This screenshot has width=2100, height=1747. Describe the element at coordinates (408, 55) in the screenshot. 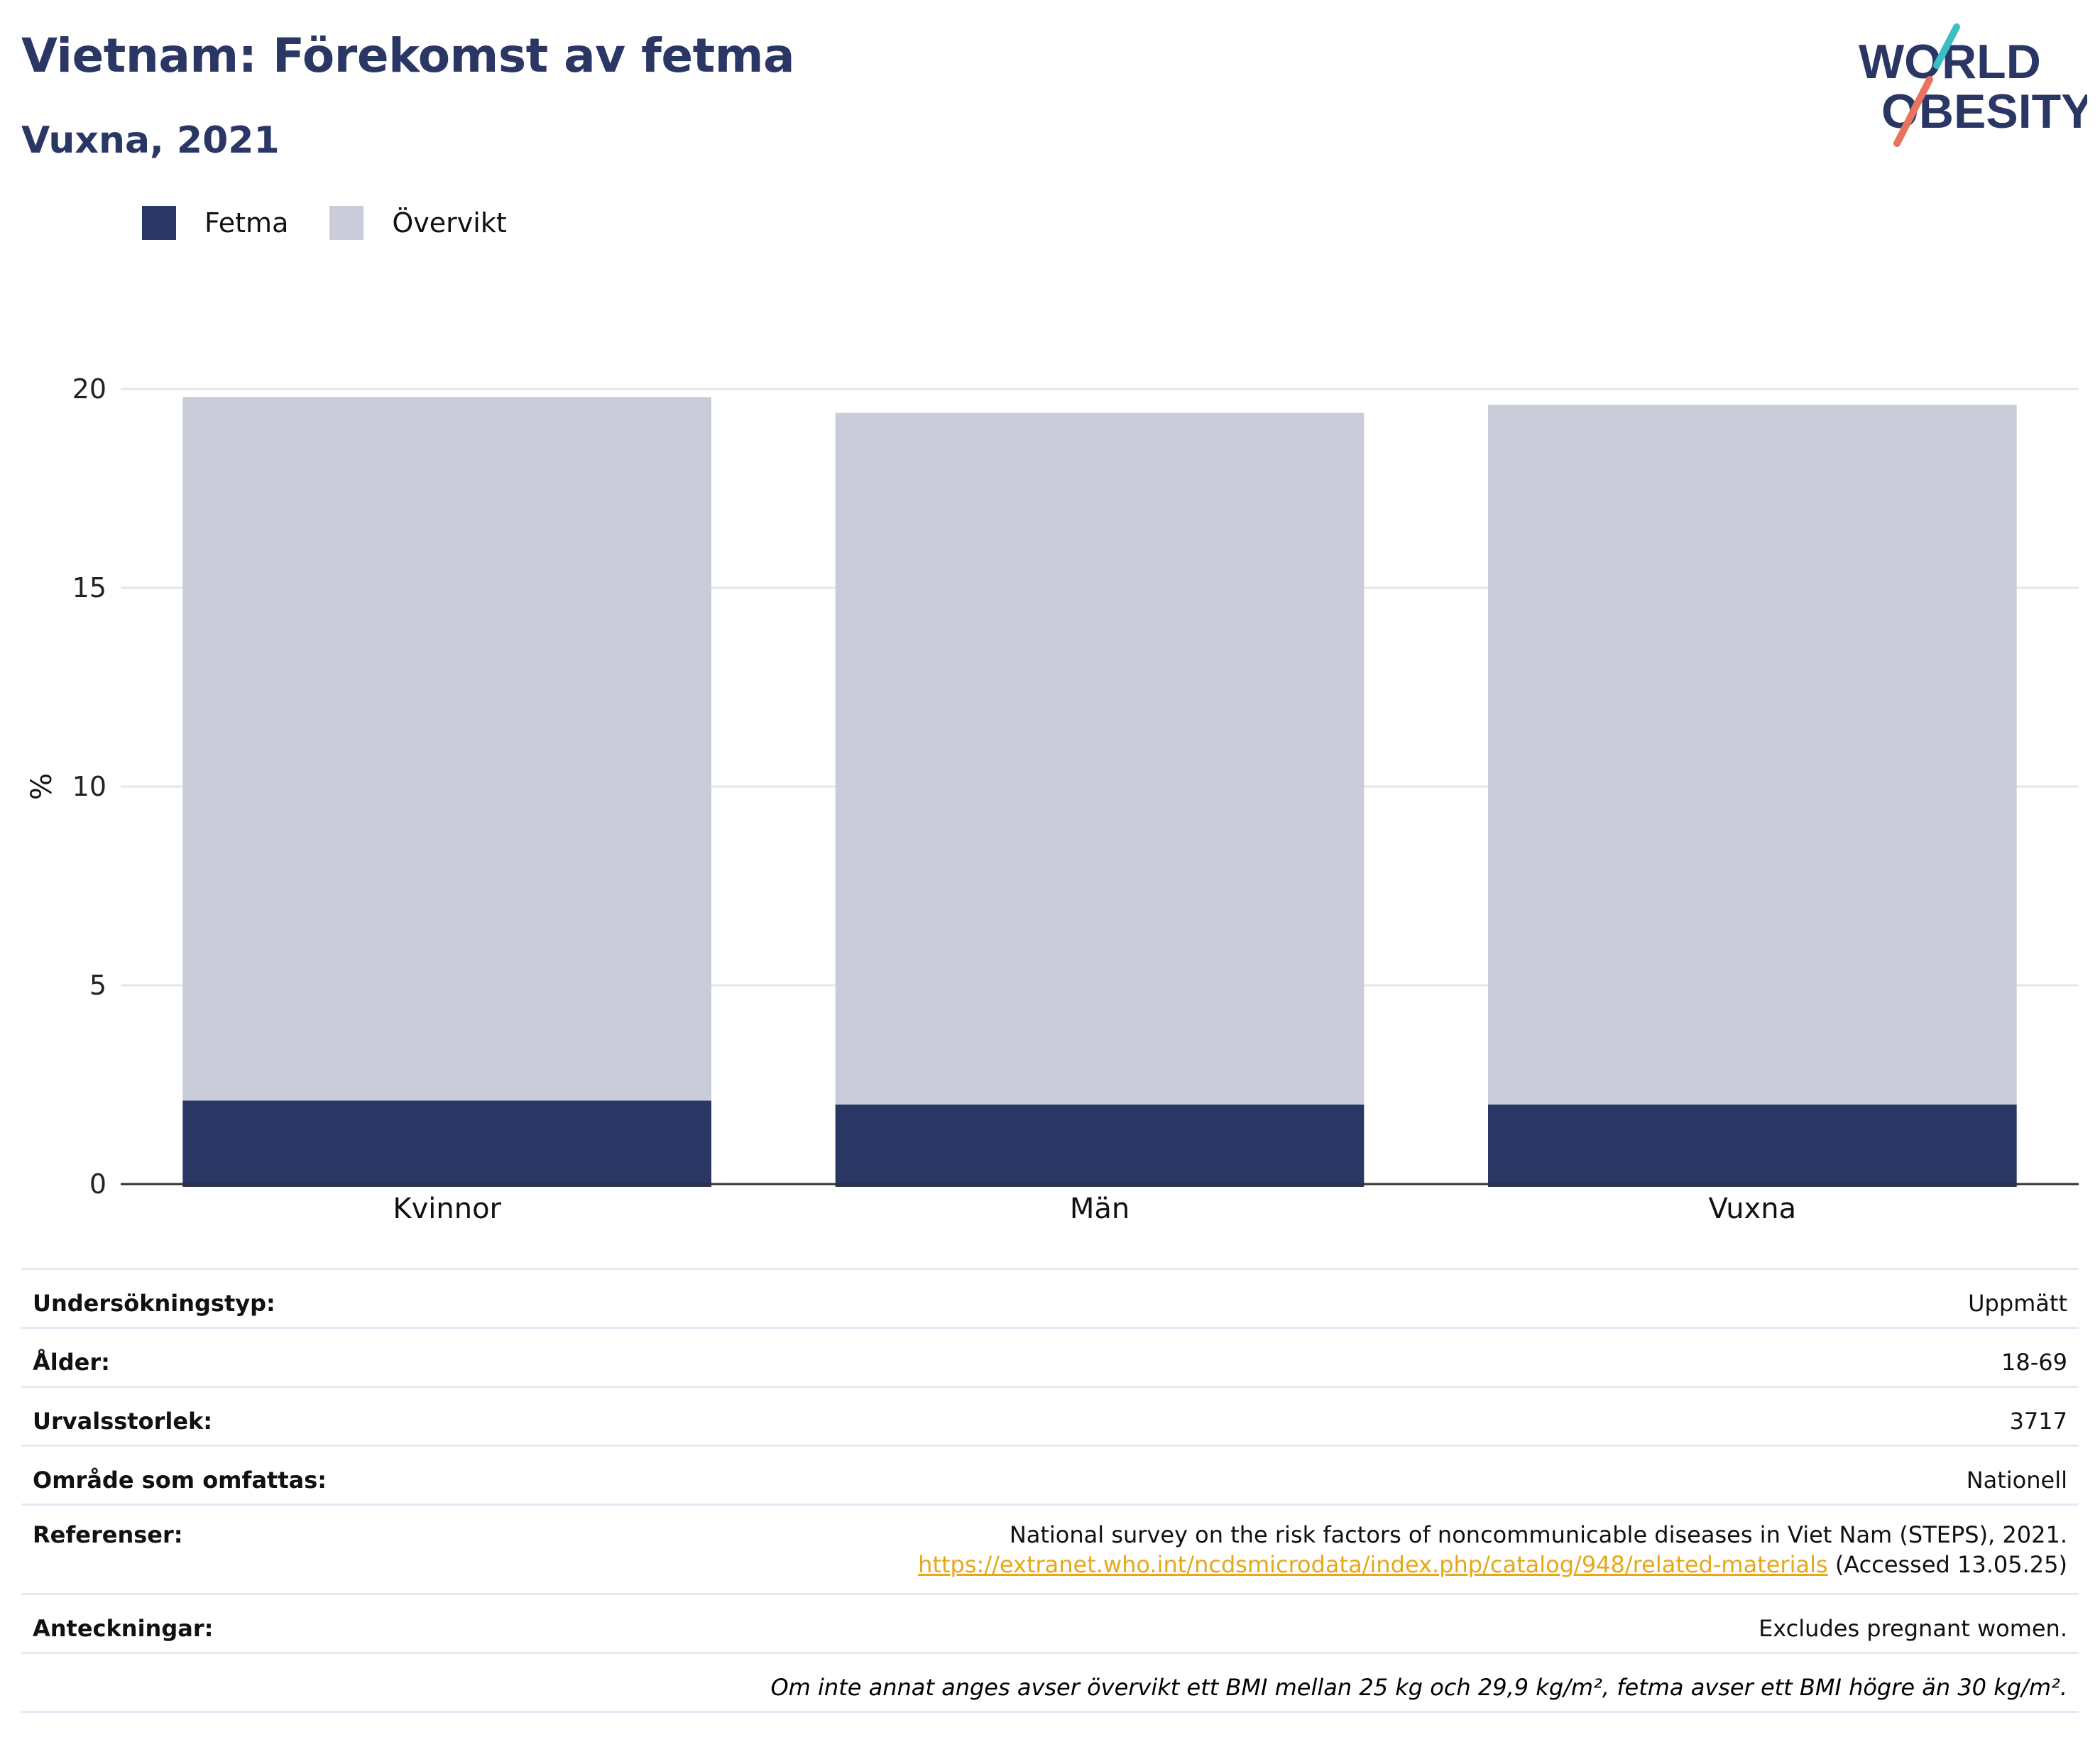

I see `chart-title: Vietnam: Förekomst av fetma` at that location.